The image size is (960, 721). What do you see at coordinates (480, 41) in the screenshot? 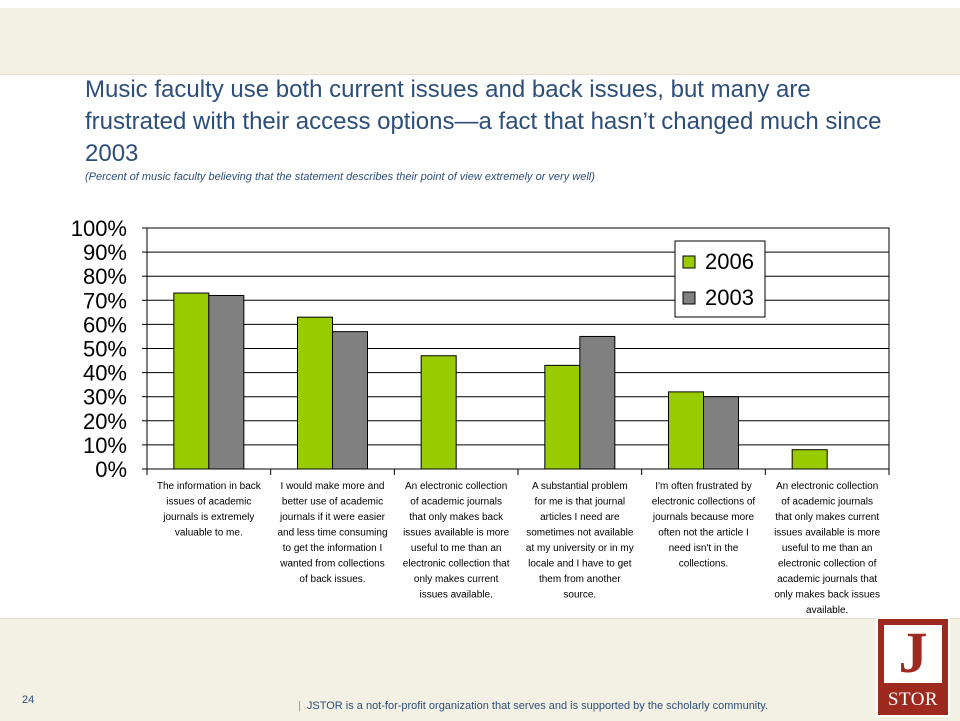
I see `header-band` at bounding box center [480, 41].